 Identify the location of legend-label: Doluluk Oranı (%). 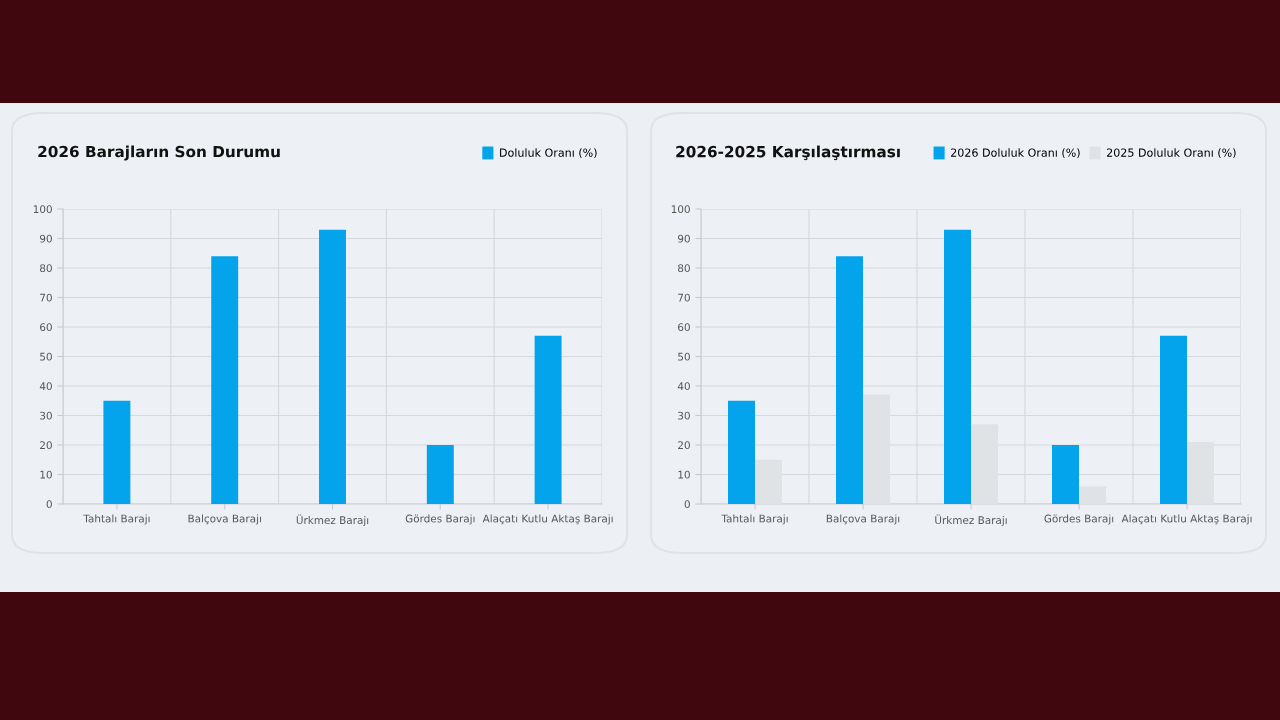
(548, 153).